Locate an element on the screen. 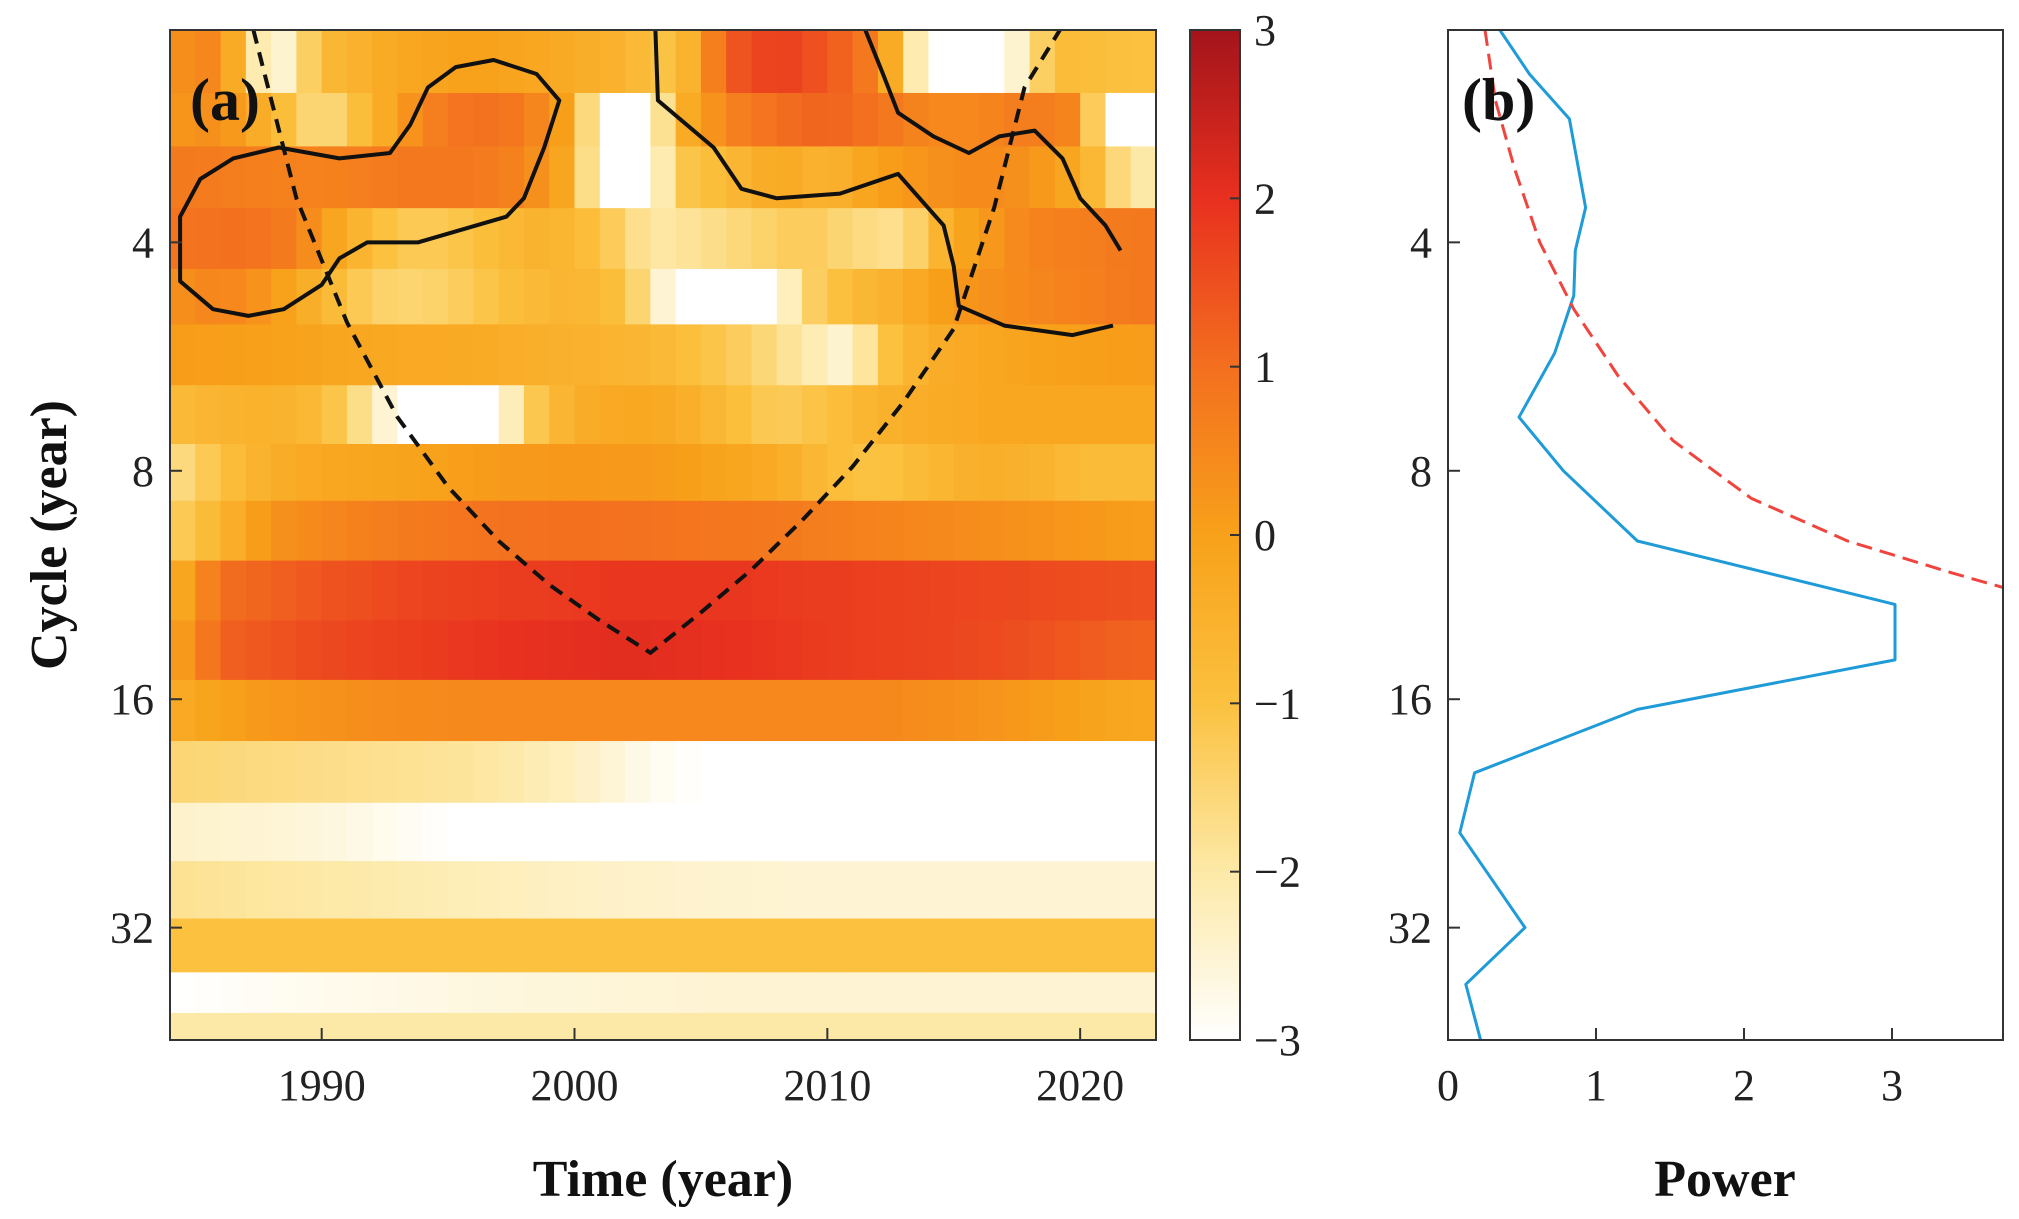 This screenshot has width=2019, height=1219. wavelet-y-axis-title: Cycle (year) is located at coordinates (49, 535).